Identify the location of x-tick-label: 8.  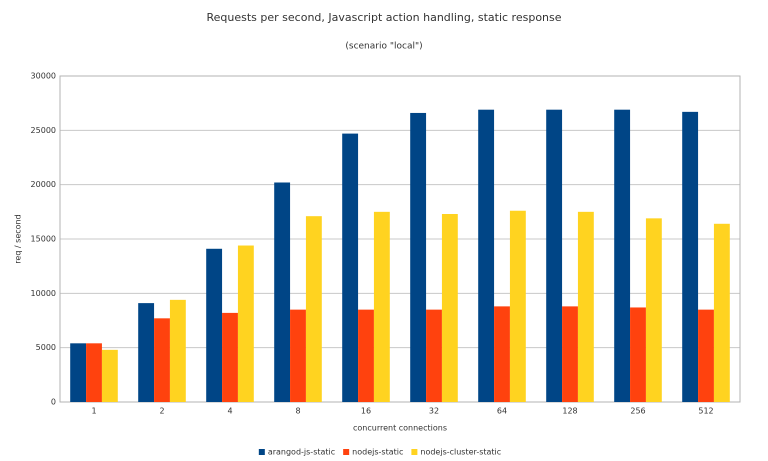
(297, 411).